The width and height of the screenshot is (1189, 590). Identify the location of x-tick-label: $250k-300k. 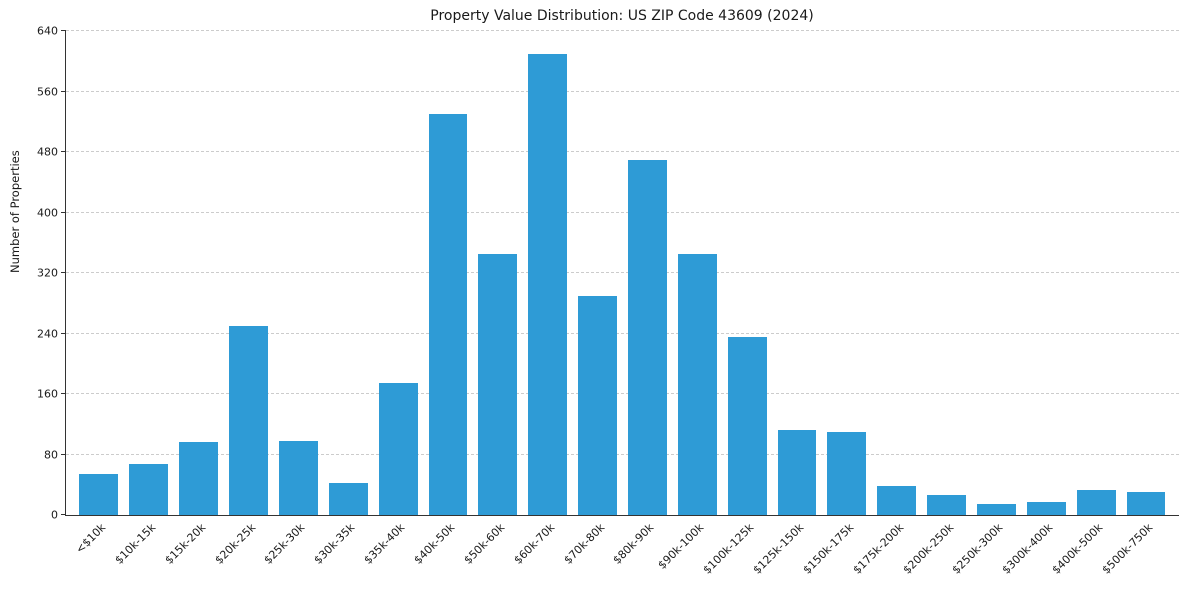
(977, 549).